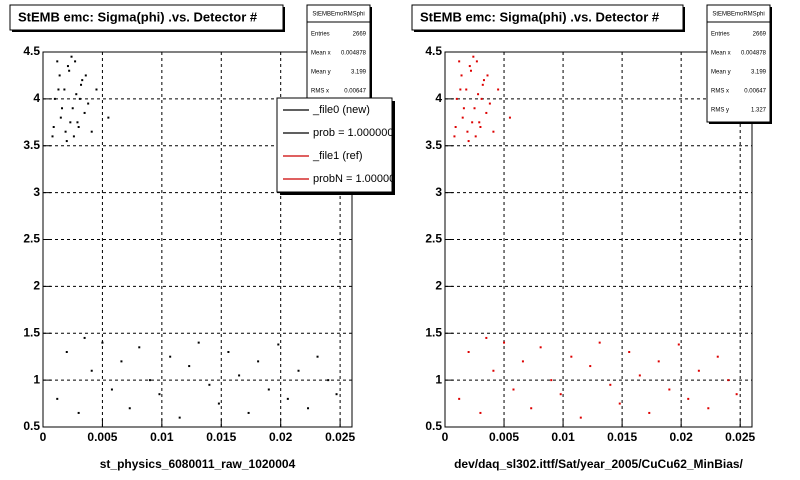 The image size is (800, 480). Describe the element at coordinates (354, 54) in the screenshot. I see `stats-value: 0.004878` at that location.